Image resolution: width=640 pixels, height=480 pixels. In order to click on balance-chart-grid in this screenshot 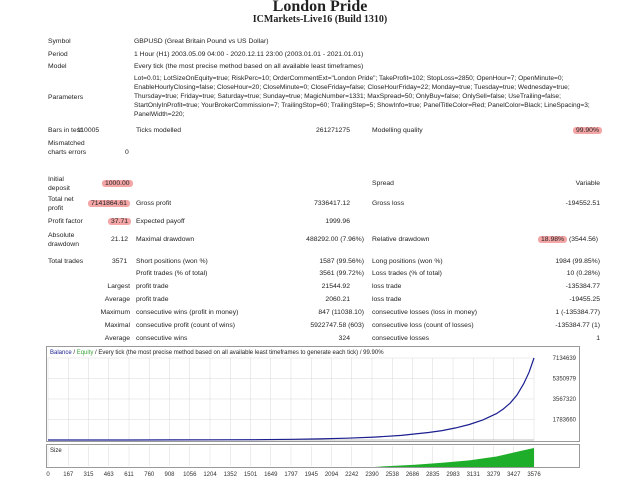, I will do `click(291, 398)`.